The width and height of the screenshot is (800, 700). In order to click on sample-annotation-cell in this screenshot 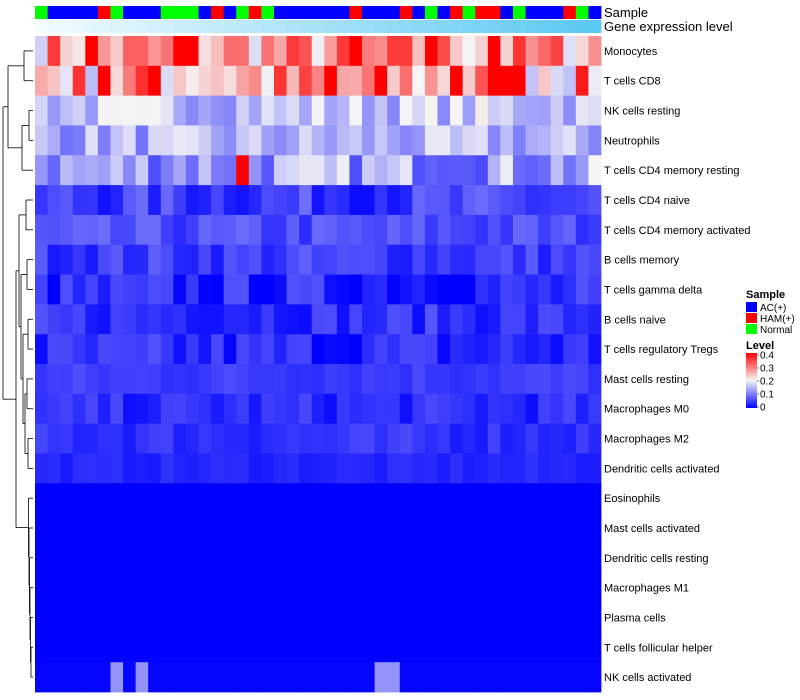, I will do `click(155, 12)`.